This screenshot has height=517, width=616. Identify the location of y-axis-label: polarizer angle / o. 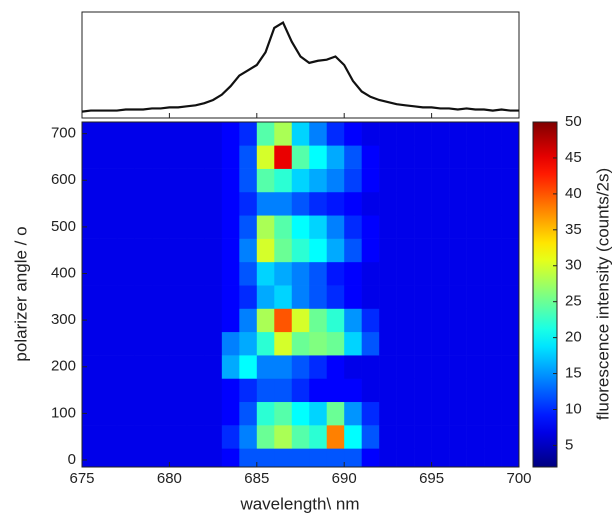
(20, 293).